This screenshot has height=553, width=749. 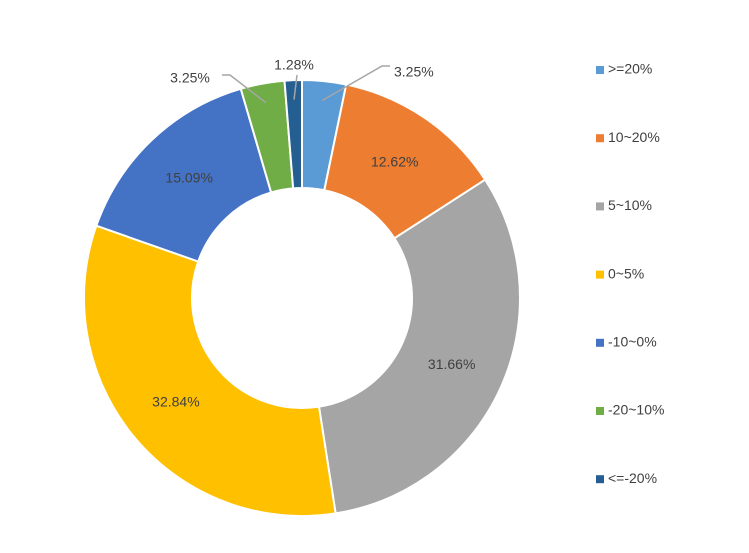 I want to click on data-label-20-to-10pct: 3.25%, so click(x=190, y=78).